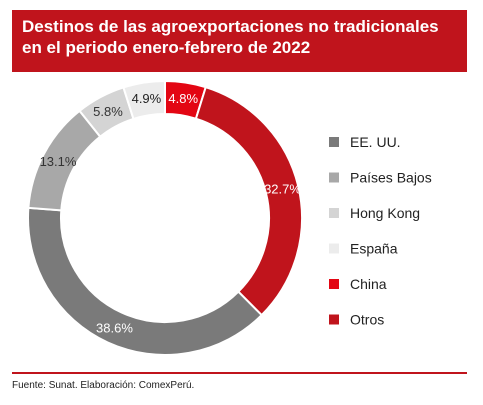 The image size is (483, 405). I want to click on legend-swatch-otros, so click(334, 319).